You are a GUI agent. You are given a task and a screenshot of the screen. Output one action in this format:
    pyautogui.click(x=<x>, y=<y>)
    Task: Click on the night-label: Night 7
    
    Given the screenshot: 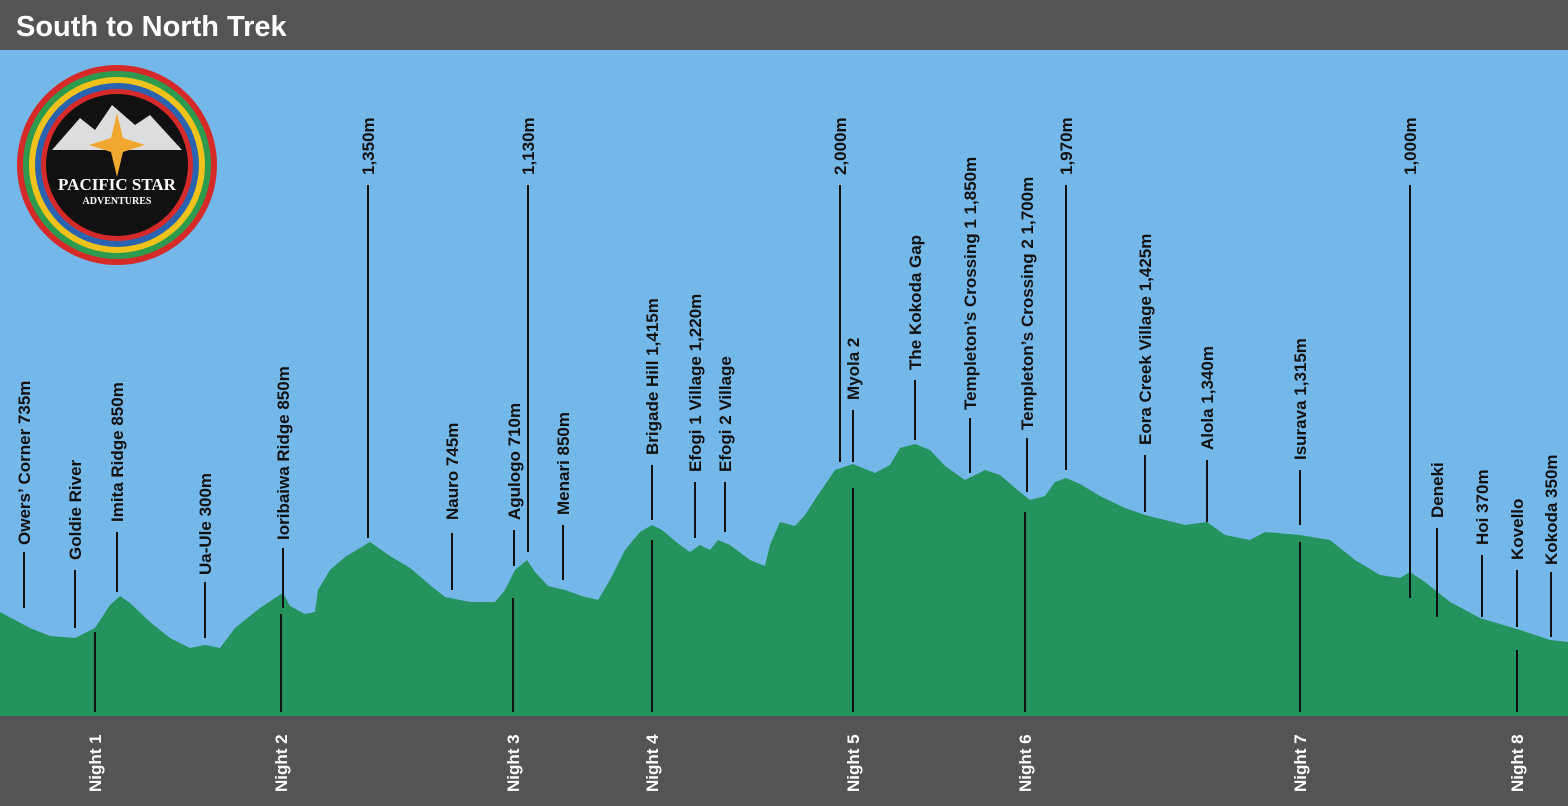 What is the action you would take?
    pyautogui.click(x=1300, y=763)
    